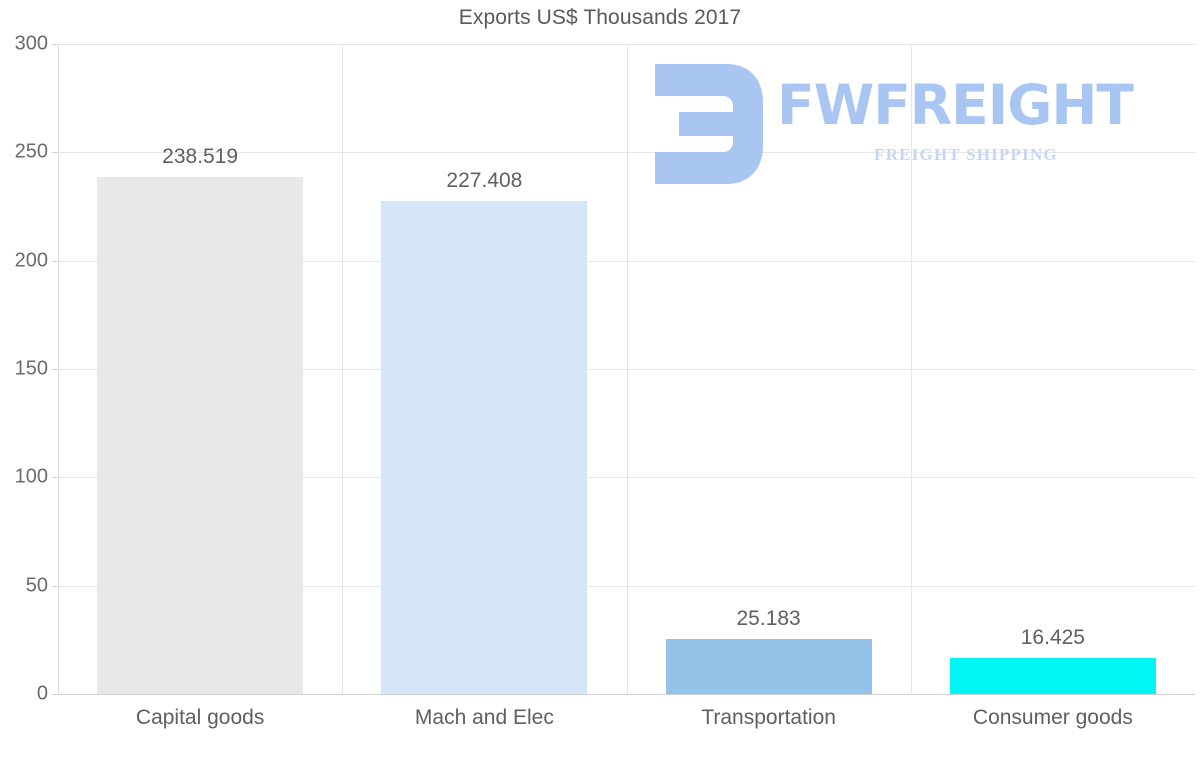  What do you see at coordinates (31, 43) in the screenshot?
I see `y-axis-tick-label: 300` at bounding box center [31, 43].